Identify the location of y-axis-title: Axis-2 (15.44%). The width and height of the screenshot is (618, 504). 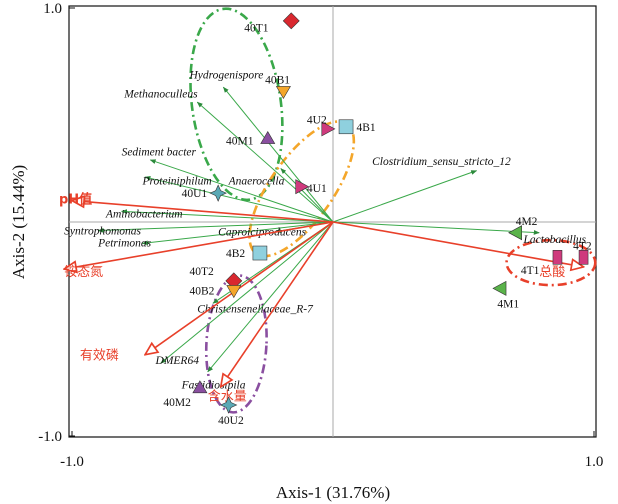
(18, 222).